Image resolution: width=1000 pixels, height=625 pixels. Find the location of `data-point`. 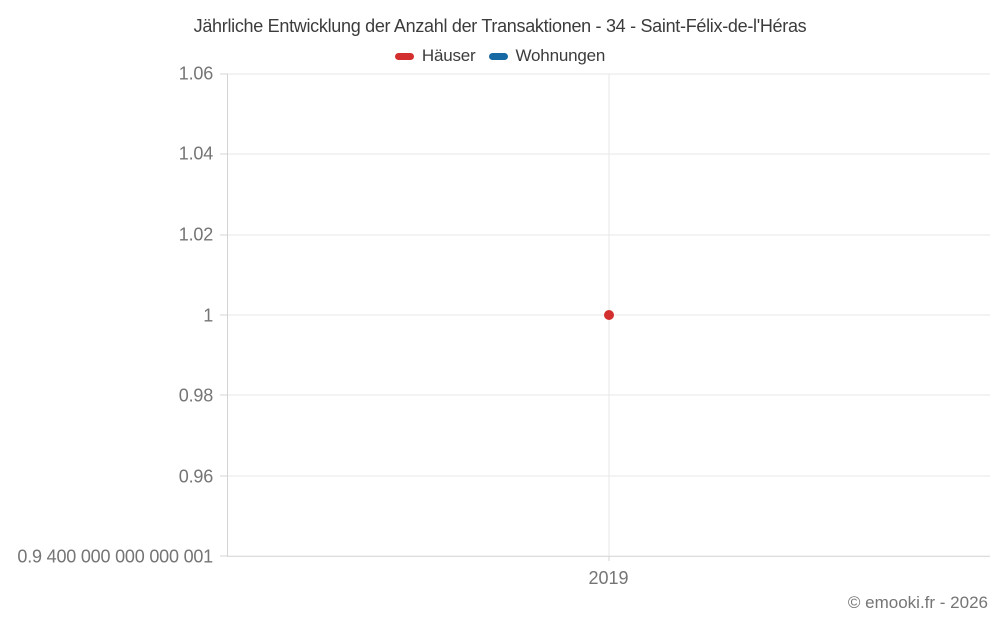

data-point is located at coordinates (609, 315).